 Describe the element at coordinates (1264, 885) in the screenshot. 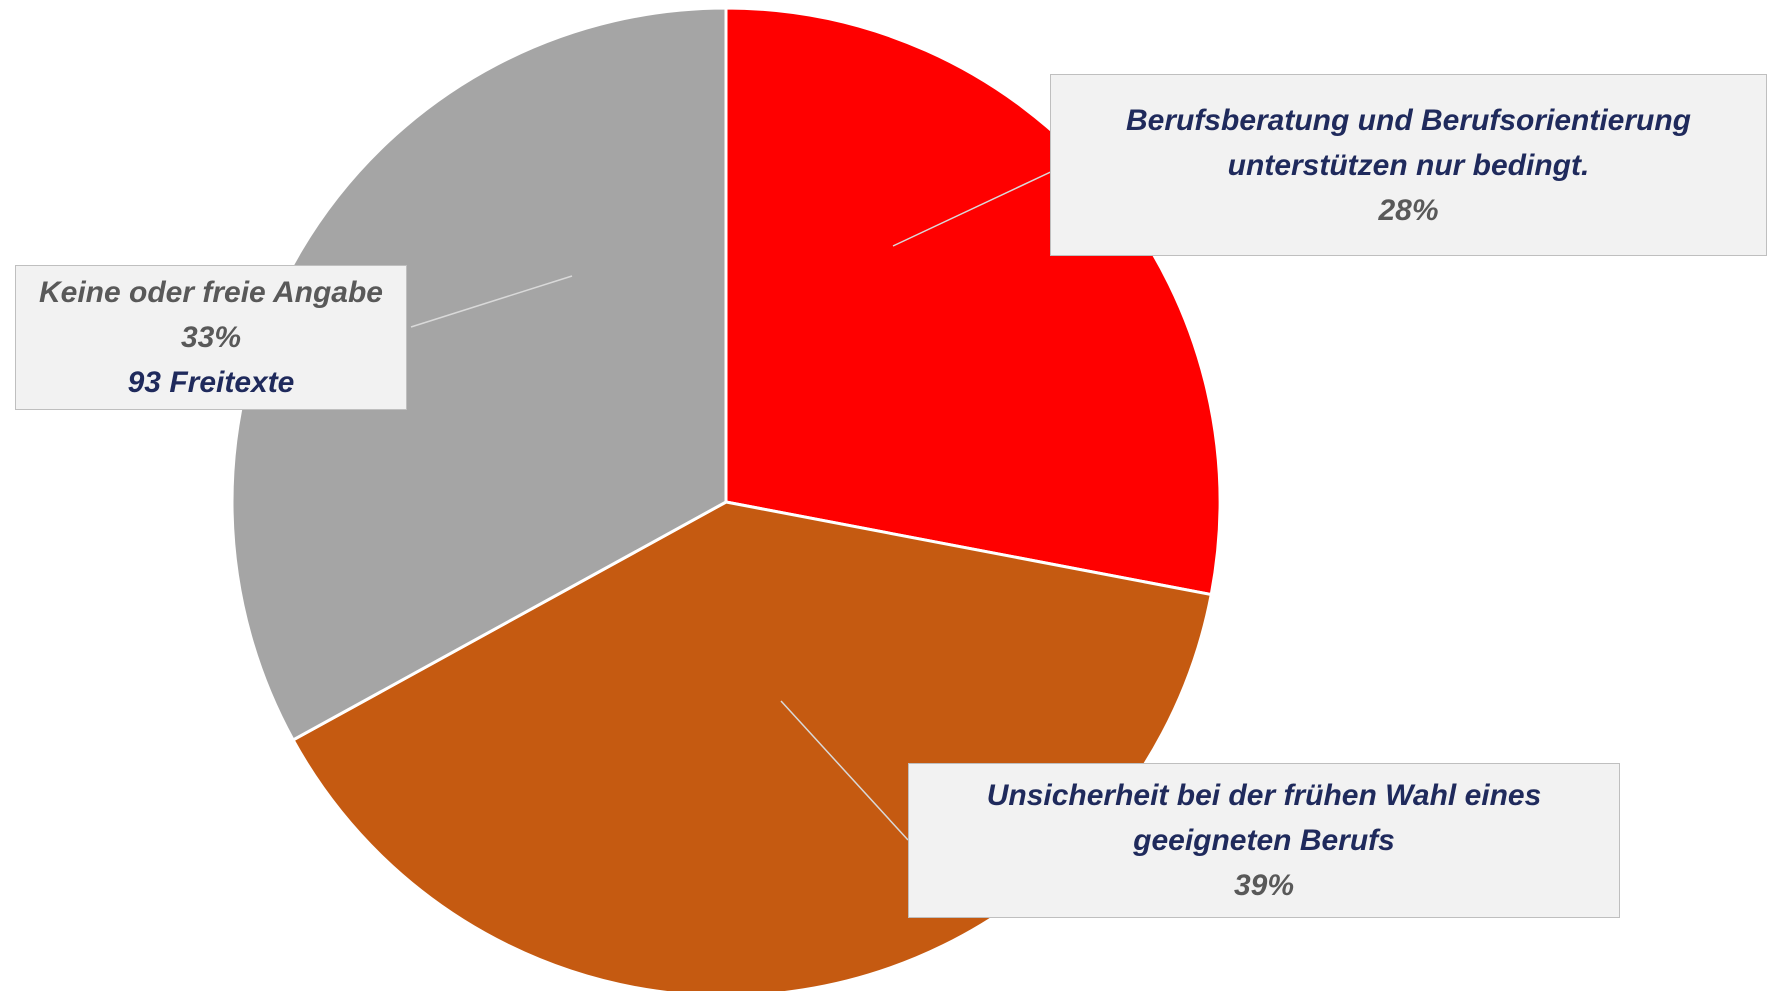

I see `value-label: 39%` at that location.